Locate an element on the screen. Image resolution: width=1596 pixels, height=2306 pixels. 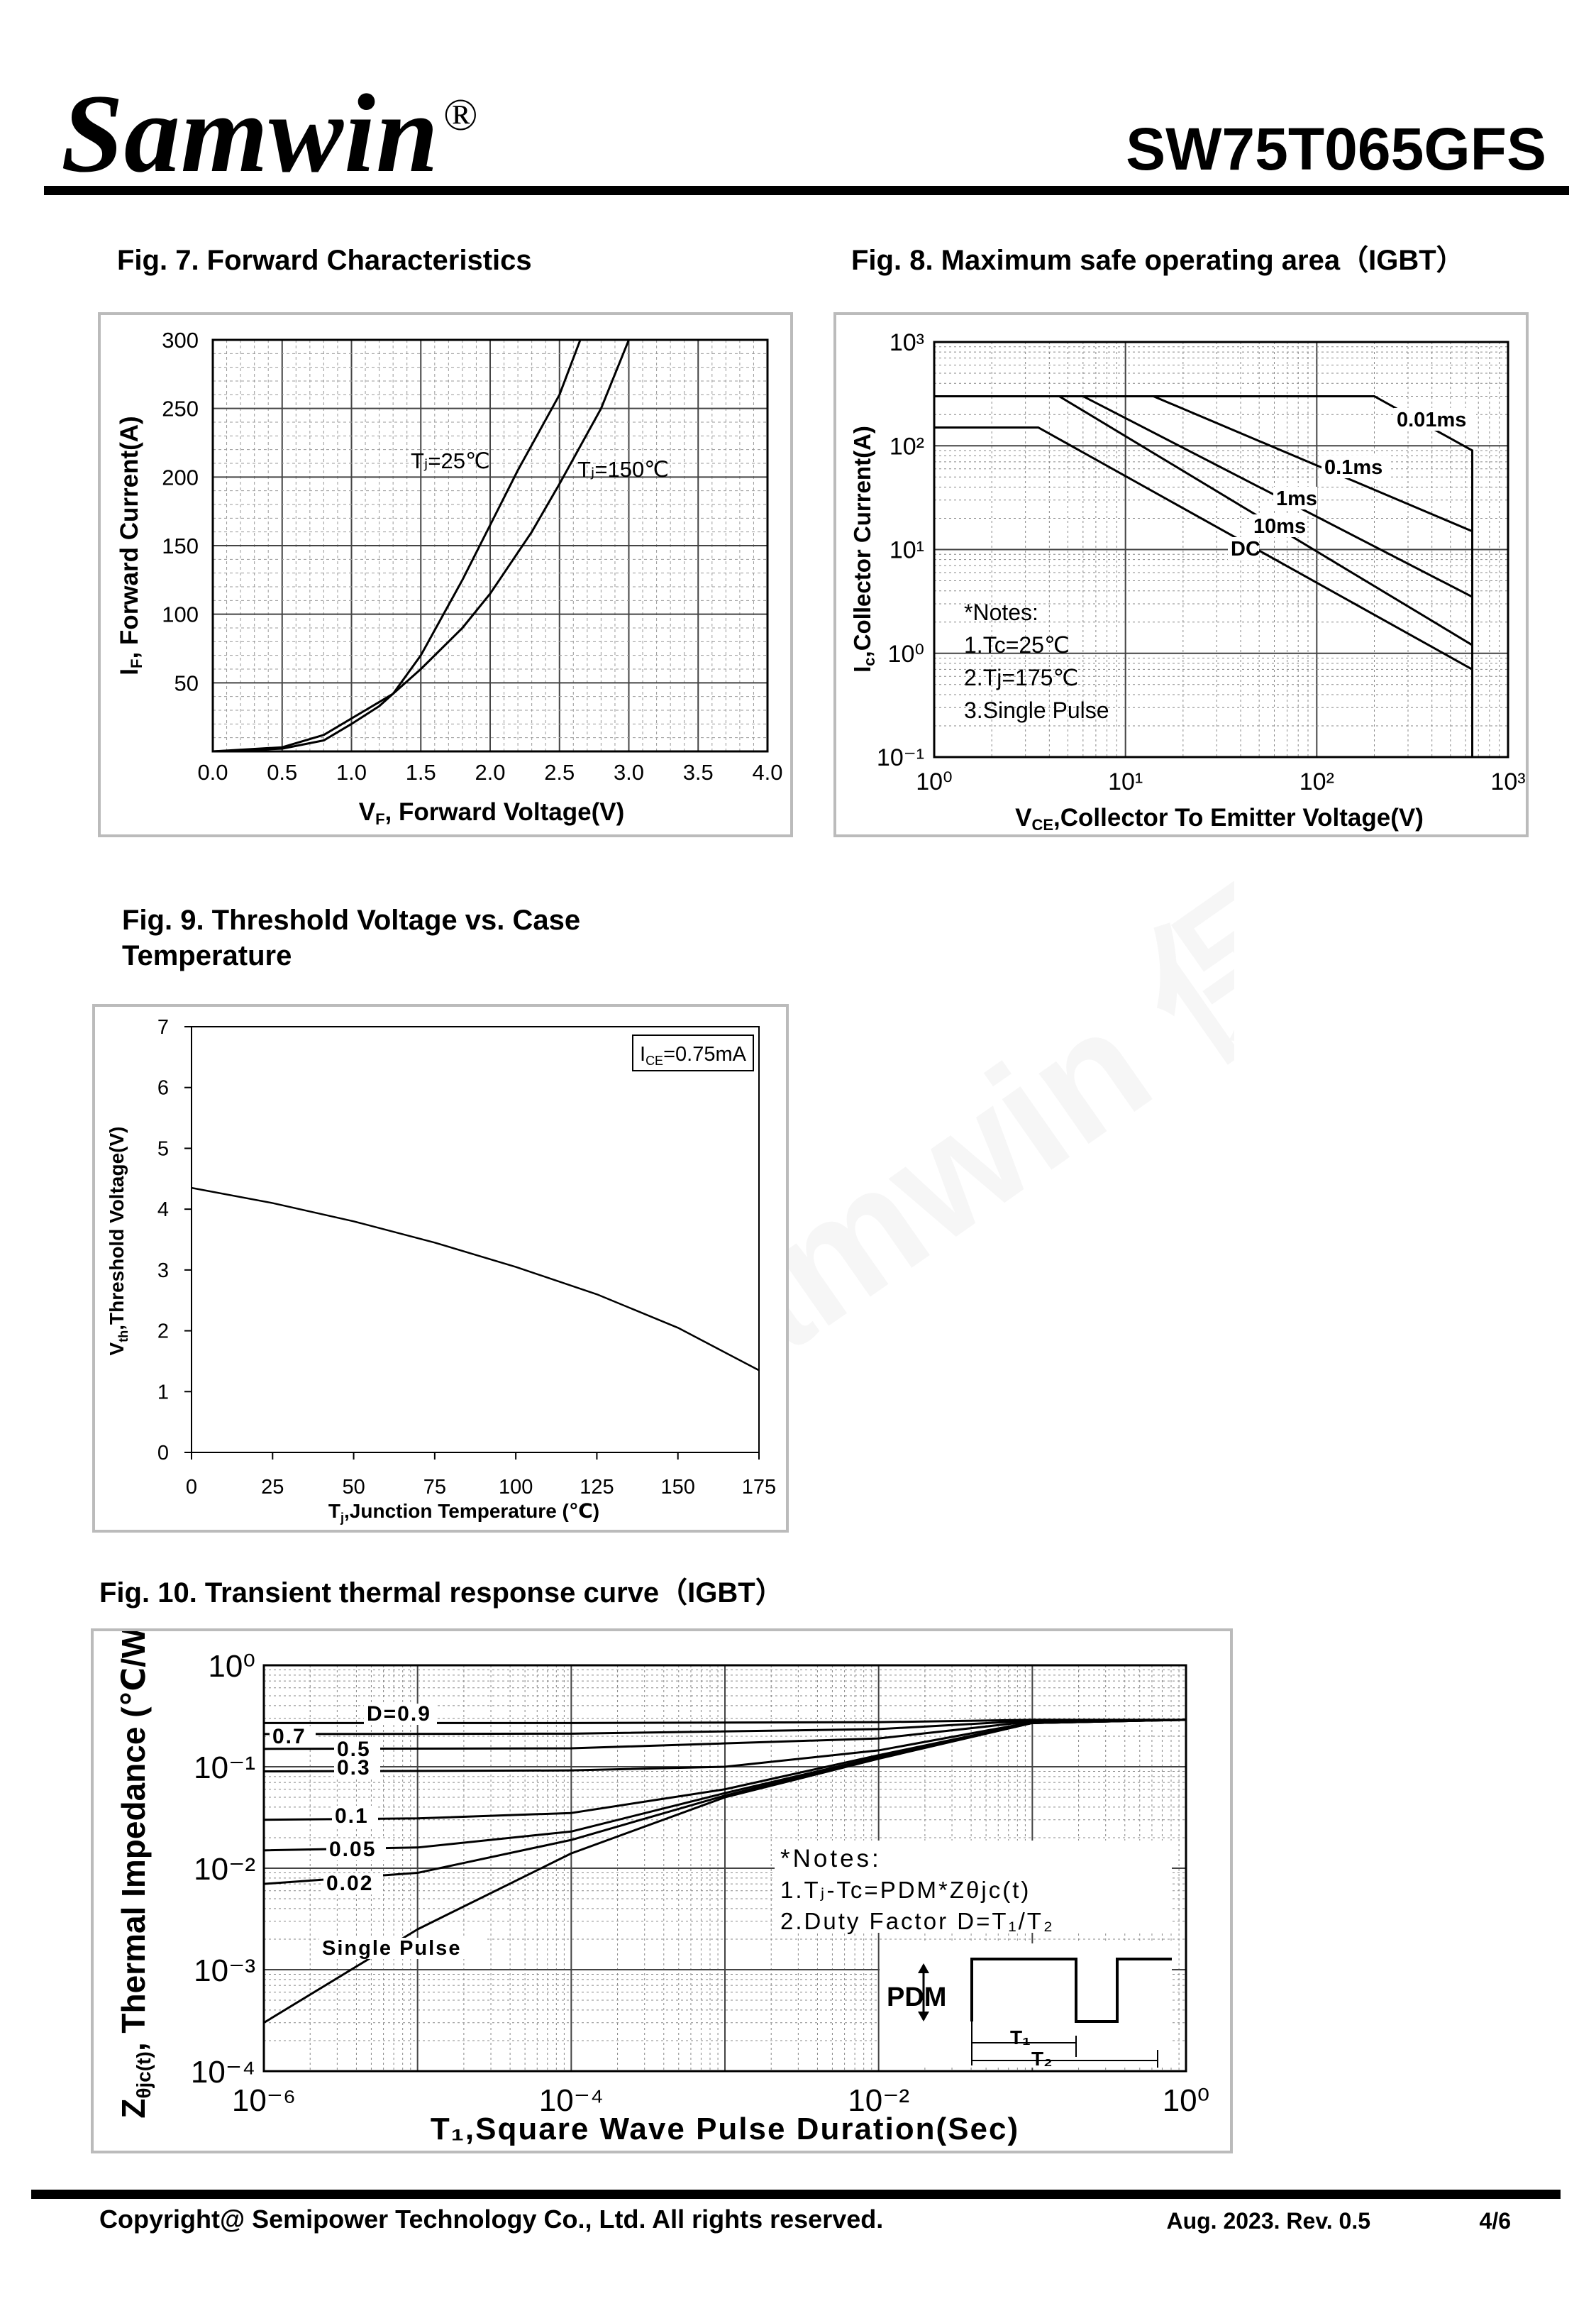
fig10-y-axis-label: Zθjc(t), Thermal Impedance (℃/W) is located at coordinates (135, 1875).